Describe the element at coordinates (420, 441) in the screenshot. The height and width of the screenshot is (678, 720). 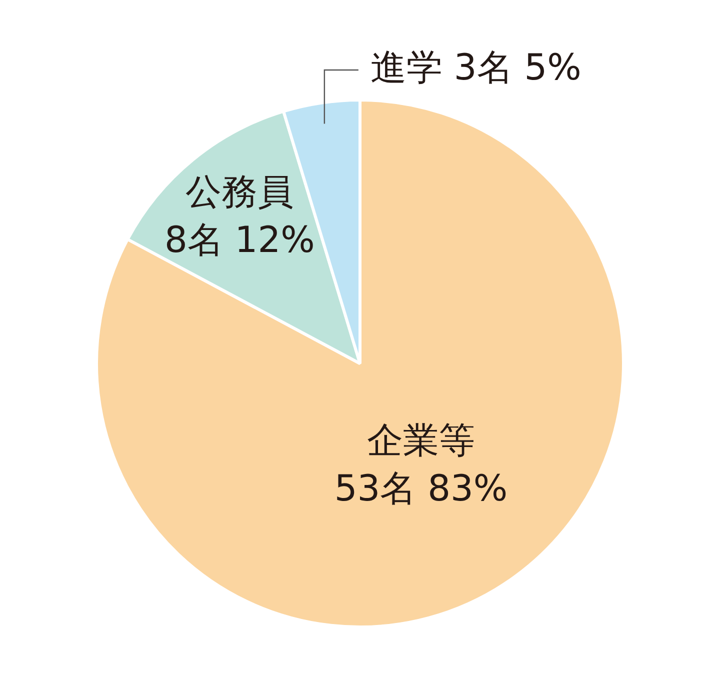
I see `slice-label: 企業等` at that location.